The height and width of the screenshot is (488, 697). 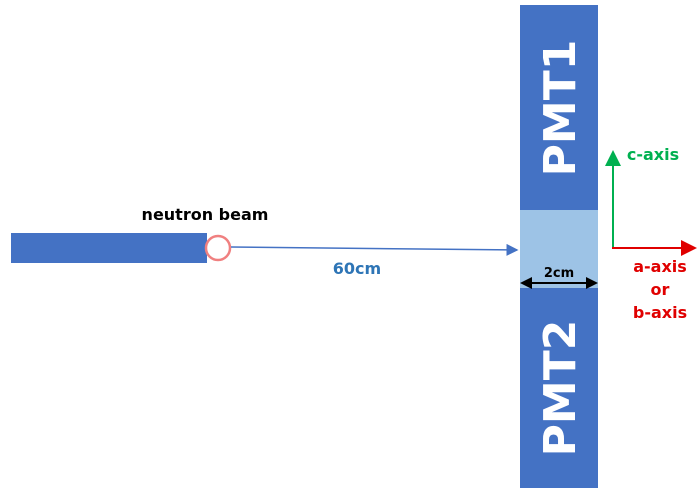 What do you see at coordinates (205, 214) in the screenshot?
I see `beam-label: neutron beam` at bounding box center [205, 214].